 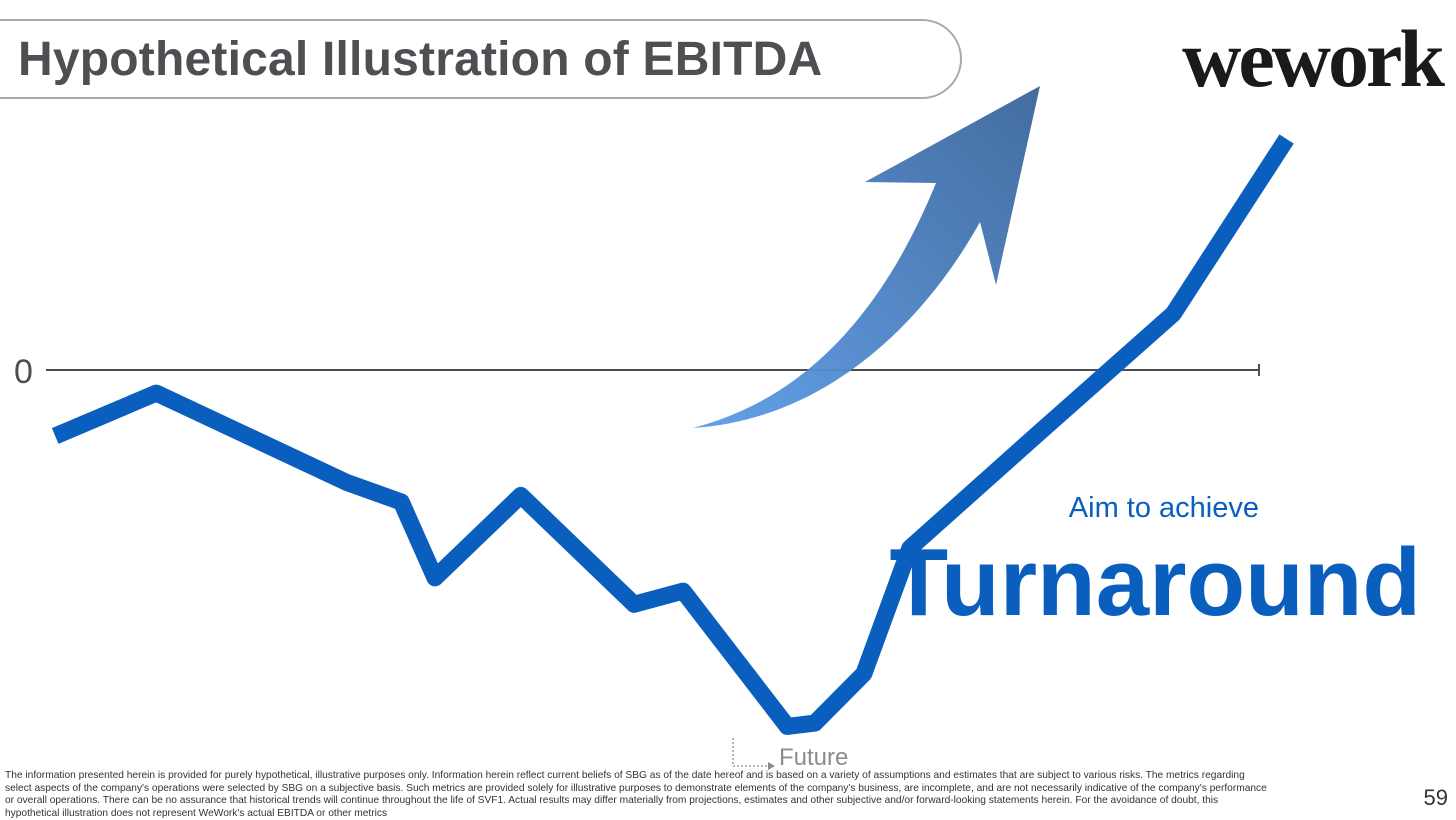 What do you see at coordinates (1435, 797) in the screenshot?
I see `page-number: 59` at bounding box center [1435, 797].